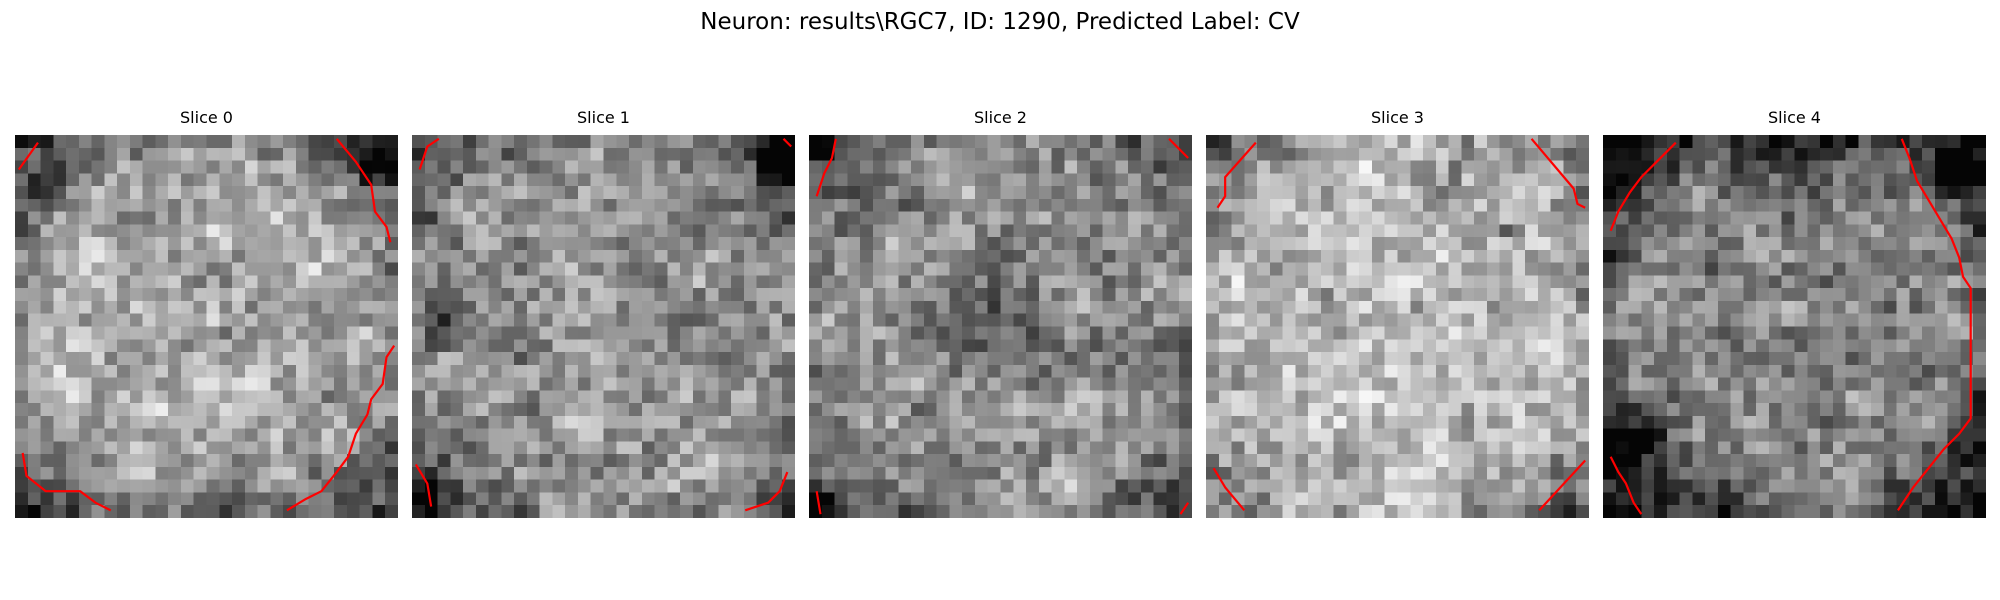 The width and height of the screenshot is (2000, 600). I want to click on slice-title: Slice 2, so click(1000, 117).